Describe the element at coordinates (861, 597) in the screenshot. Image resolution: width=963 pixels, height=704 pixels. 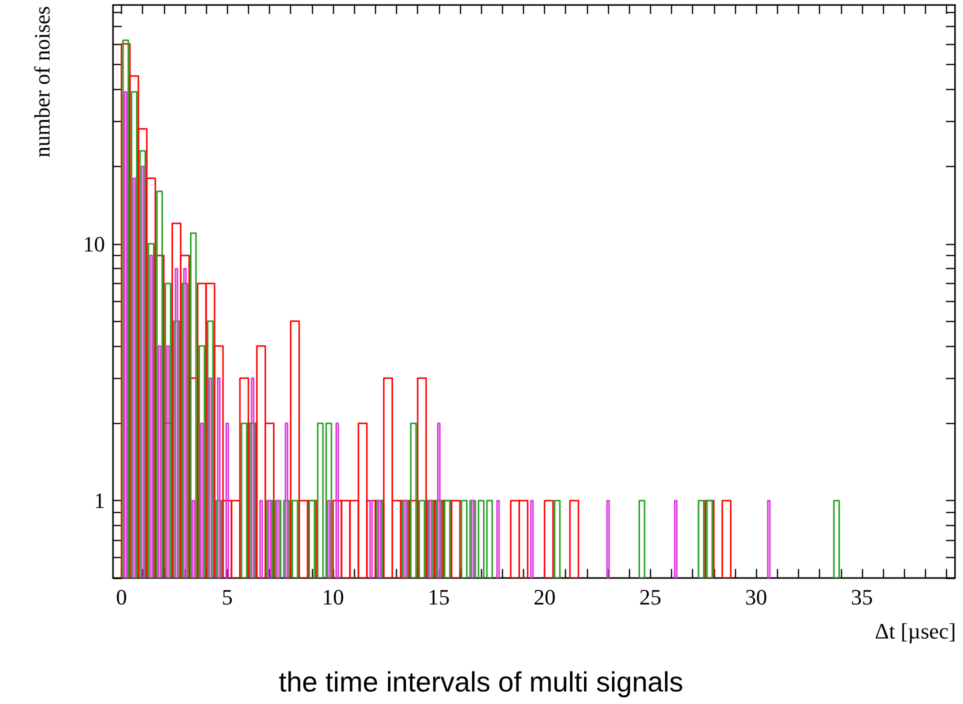
I see `x-tick-label: 35` at that location.